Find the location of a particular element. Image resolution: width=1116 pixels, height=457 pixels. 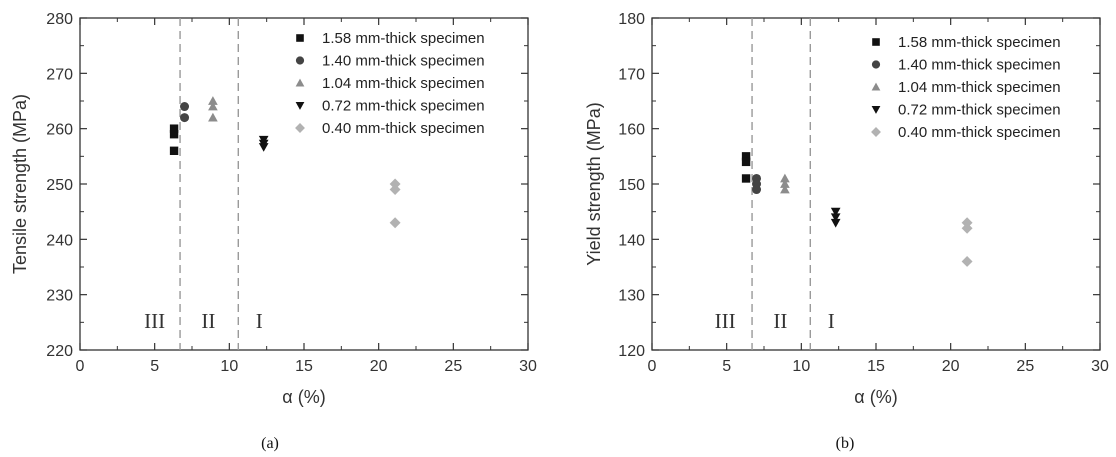

y-tick-label: 130 is located at coordinates (631, 296).